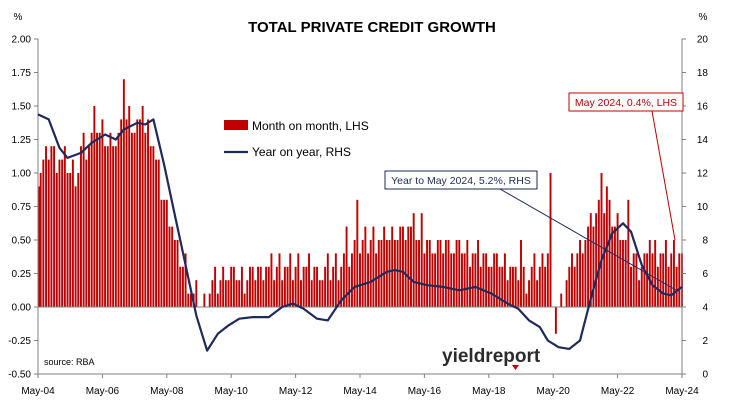  What do you see at coordinates (515, 367) in the screenshot?
I see `logo-marker-icon` at bounding box center [515, 367].